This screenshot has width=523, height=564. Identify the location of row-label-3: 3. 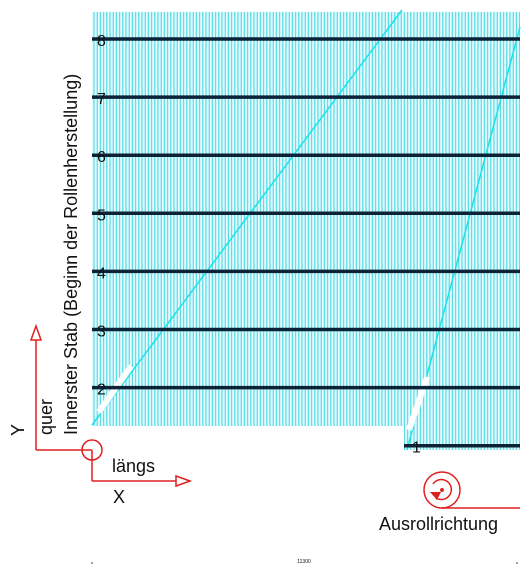
(101, 332).